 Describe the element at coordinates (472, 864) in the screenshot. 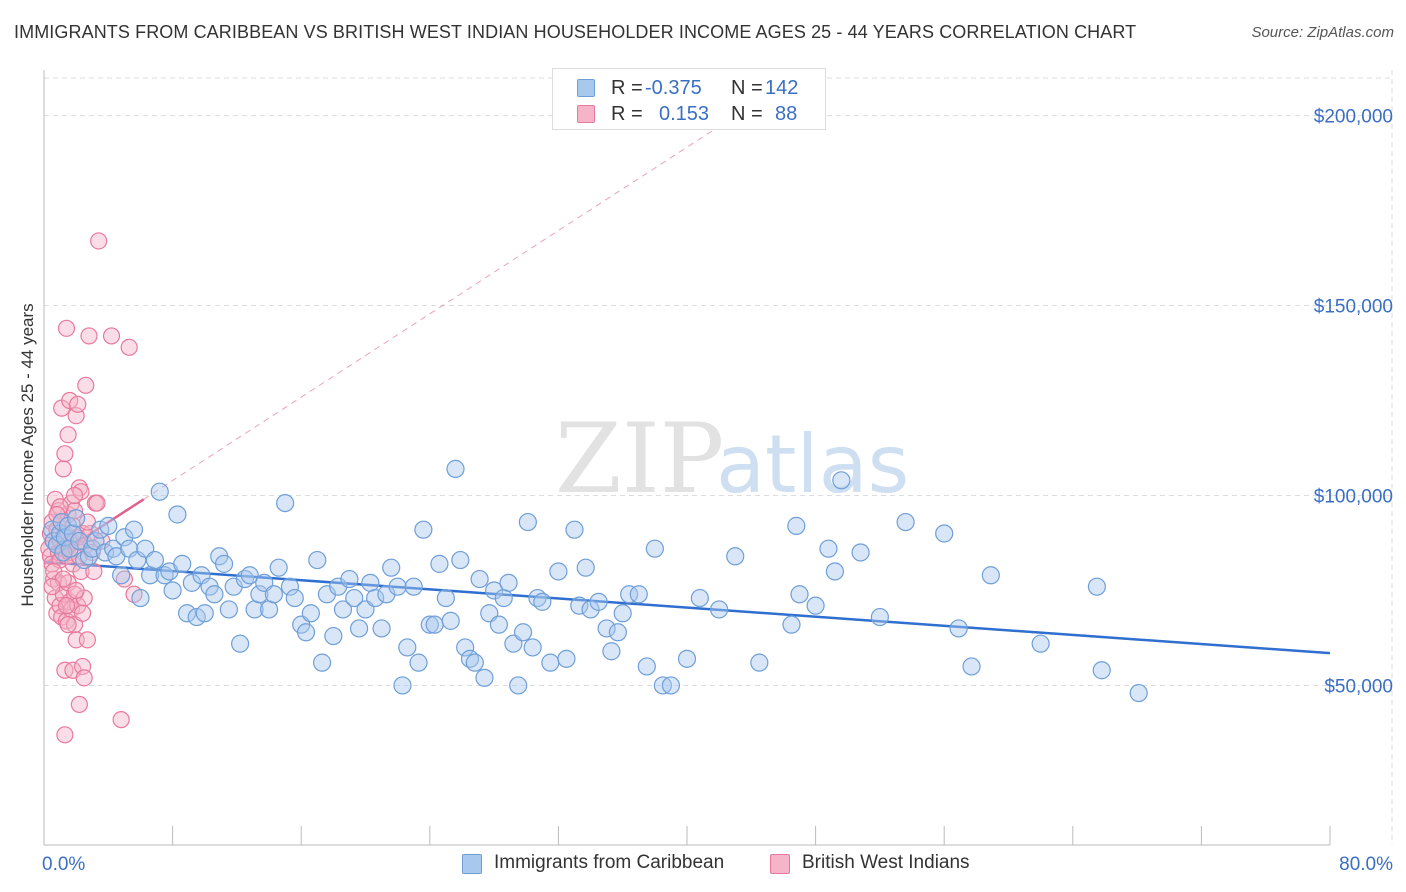

I see `legend-swatch-blue` at that location.